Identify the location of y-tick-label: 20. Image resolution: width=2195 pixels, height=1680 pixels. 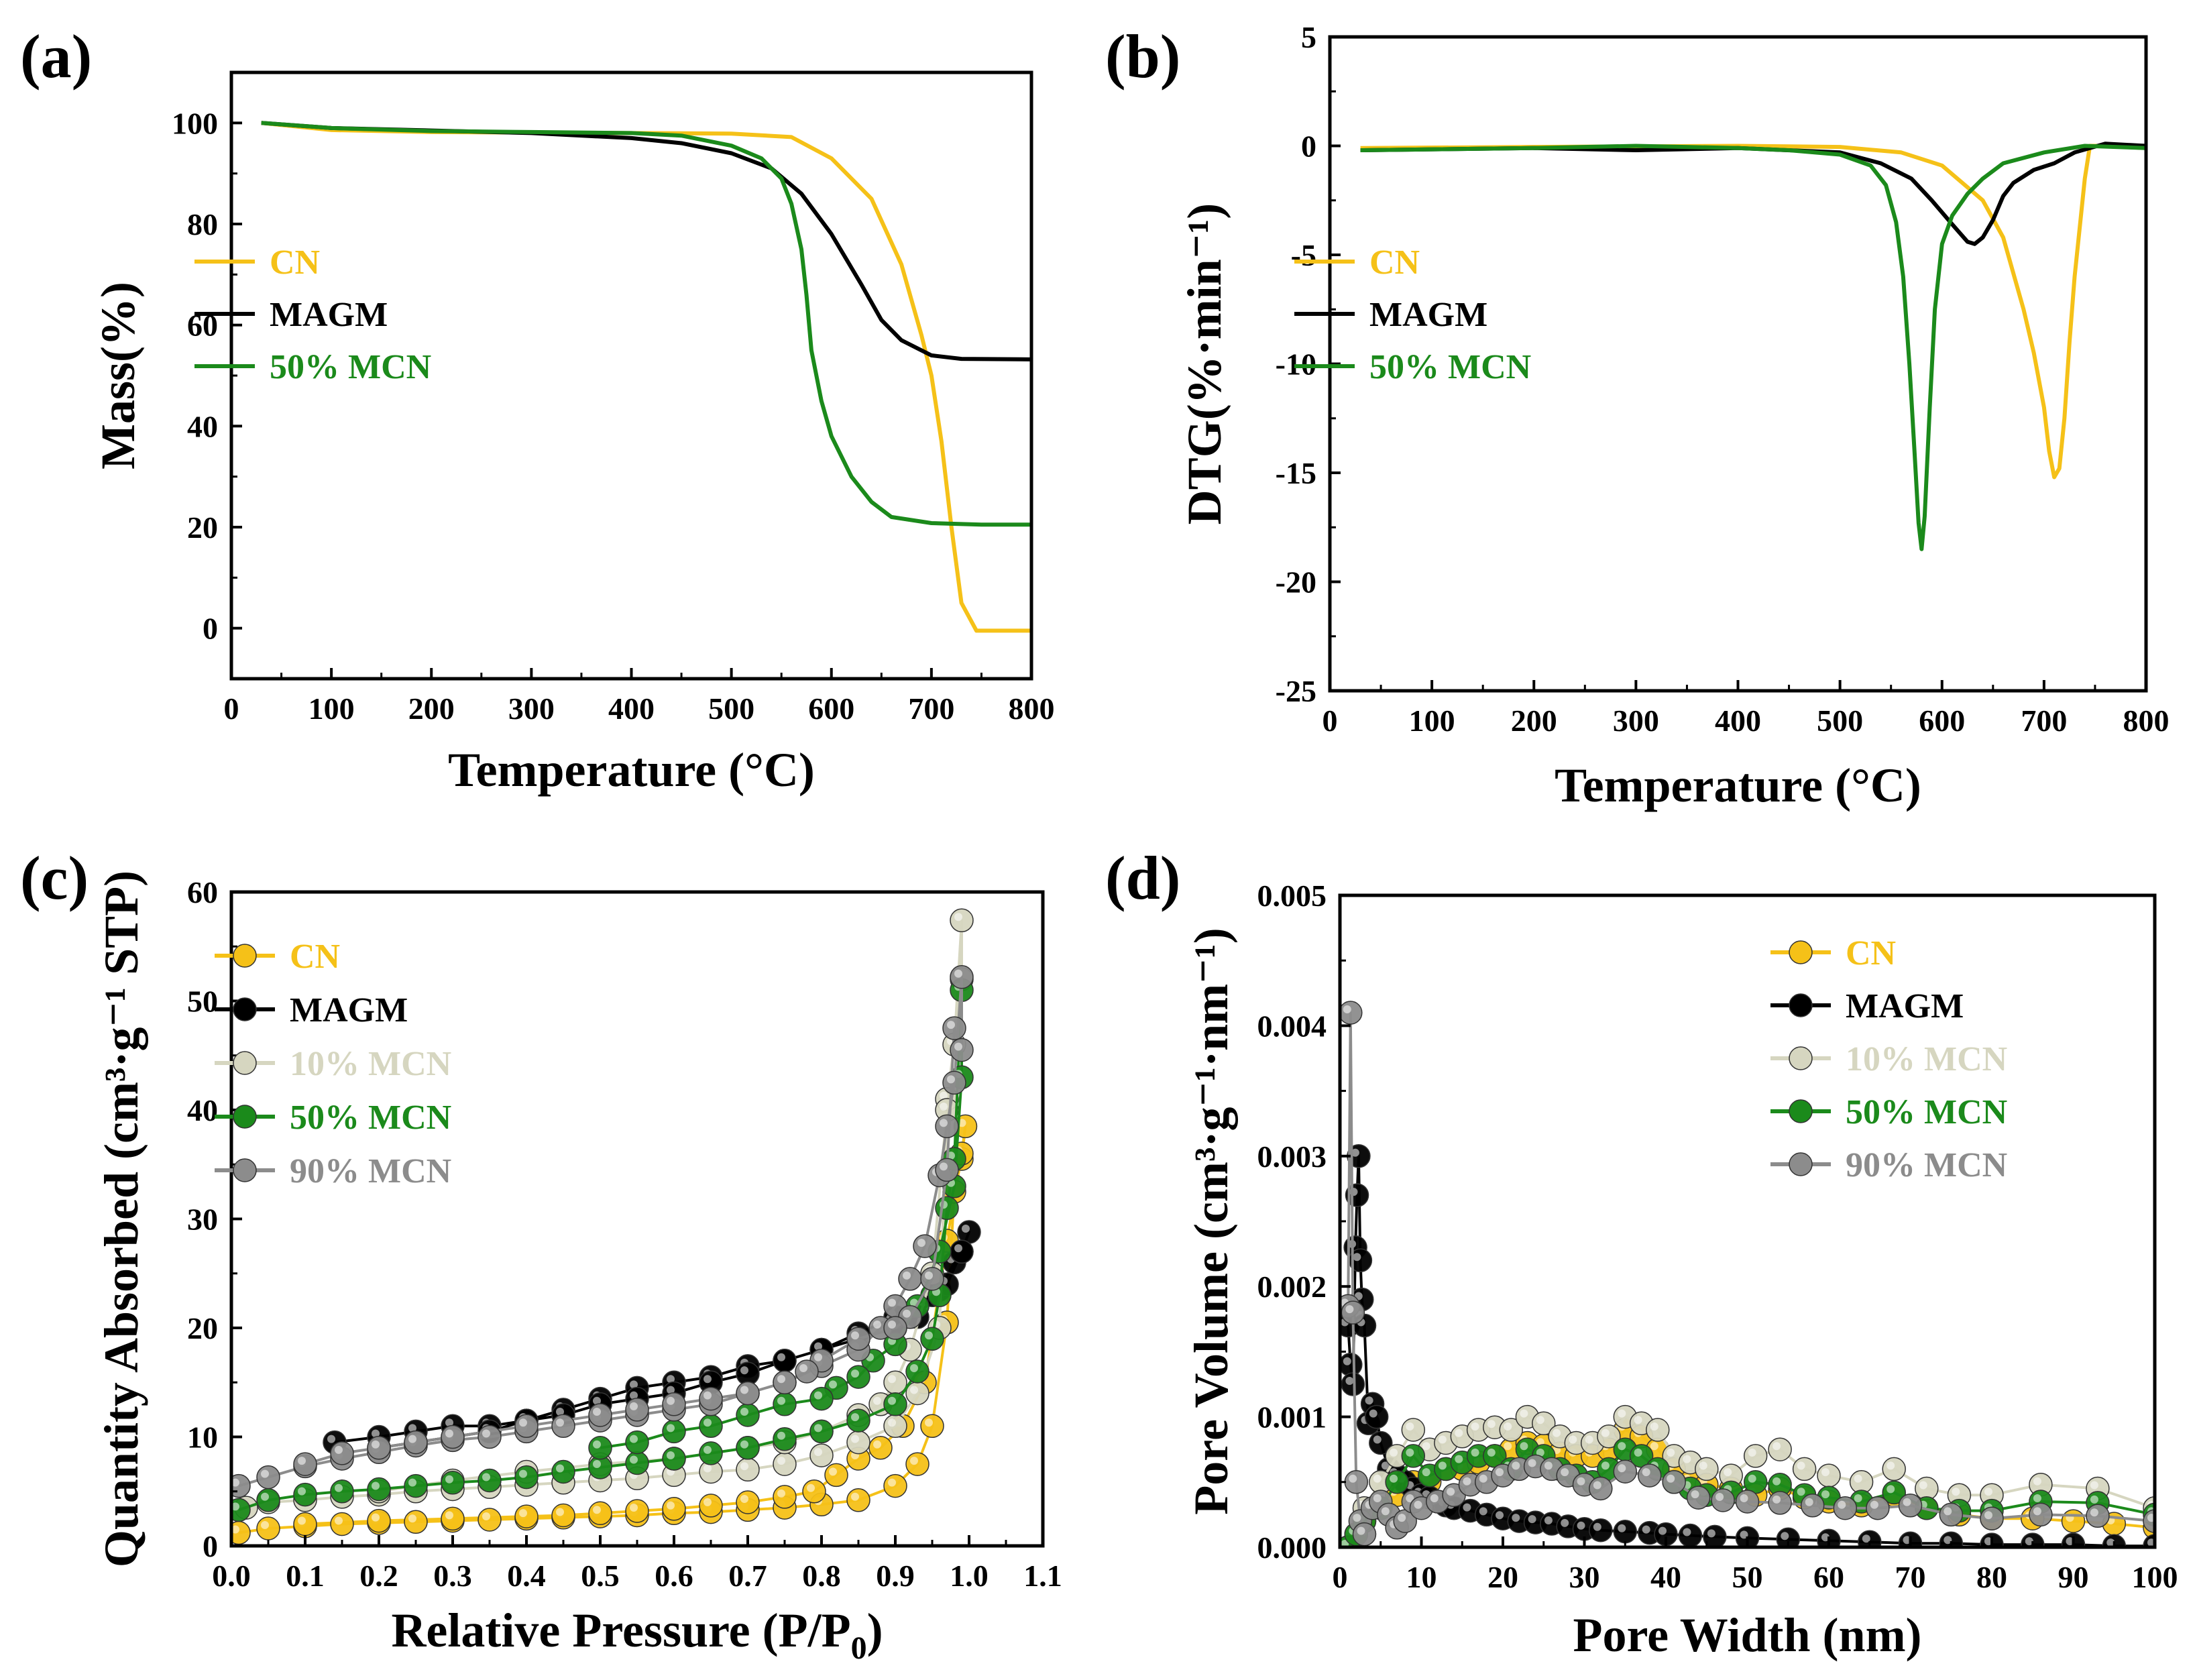
(202, 527).